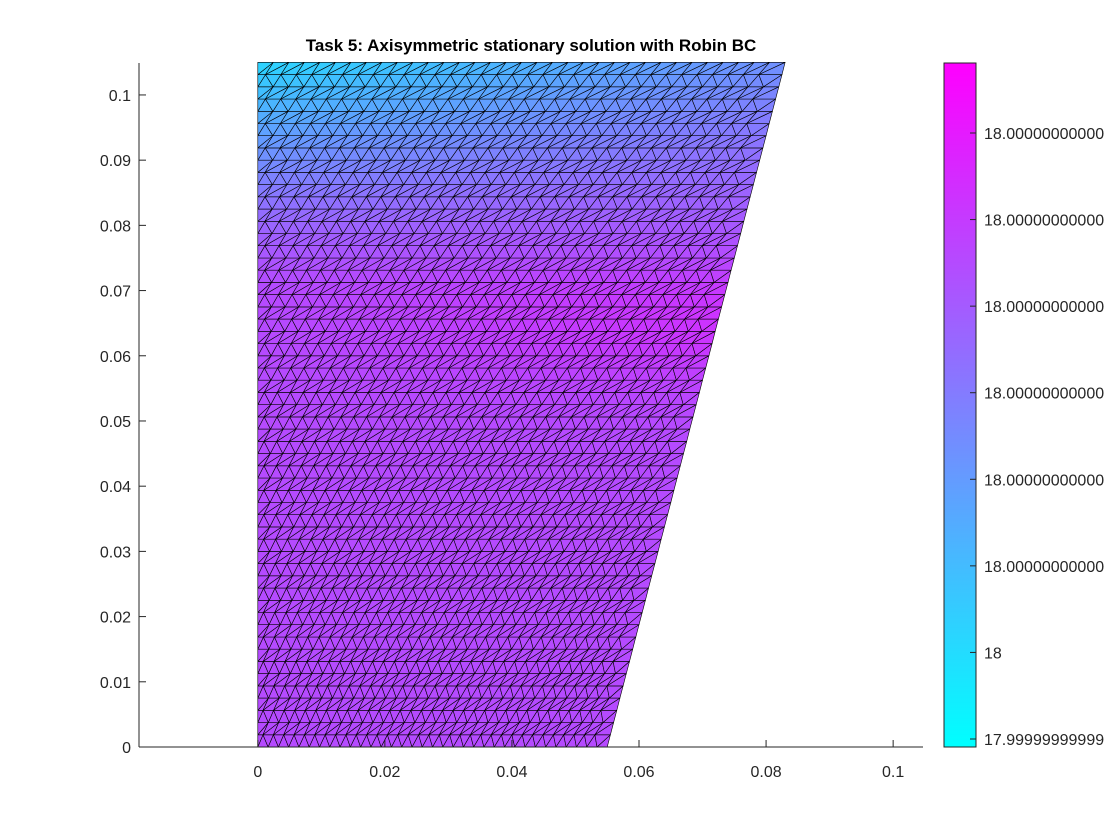  What do you see at coordinates (115, 422) in the screenshot?
I see `y-tick-label: 0.05` at bounding box center [115, 422].